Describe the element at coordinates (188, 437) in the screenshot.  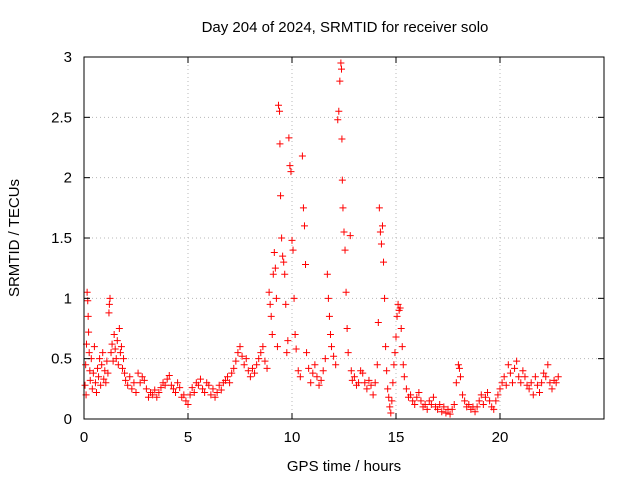
I see `x-tick-label: 5` at that location.